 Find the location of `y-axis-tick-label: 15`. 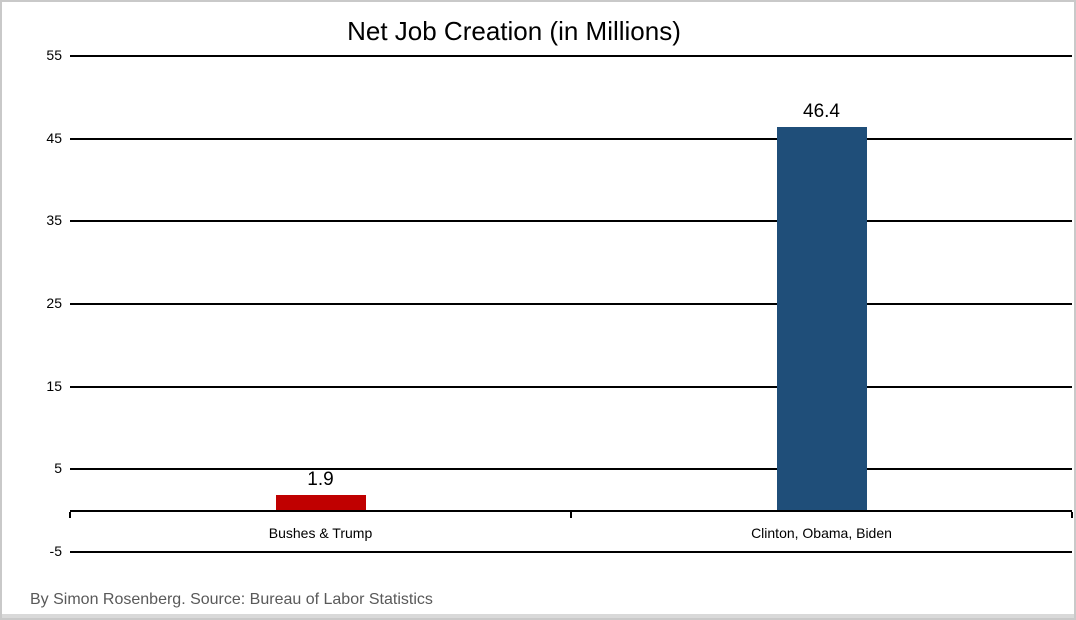

y-axis-tick-label: 15 is located at coordinates (54, 385).